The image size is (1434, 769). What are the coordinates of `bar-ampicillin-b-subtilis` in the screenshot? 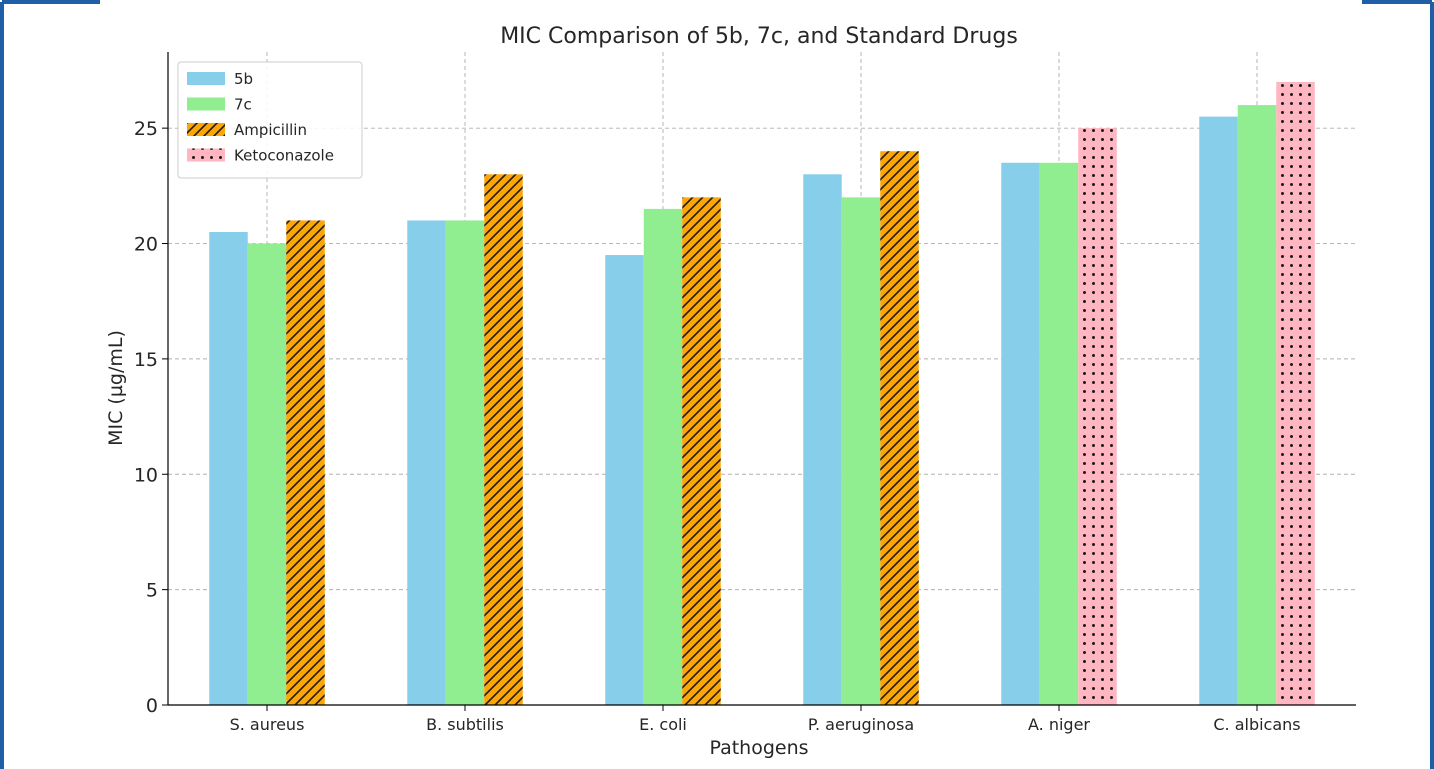 It's located at (503, 440).